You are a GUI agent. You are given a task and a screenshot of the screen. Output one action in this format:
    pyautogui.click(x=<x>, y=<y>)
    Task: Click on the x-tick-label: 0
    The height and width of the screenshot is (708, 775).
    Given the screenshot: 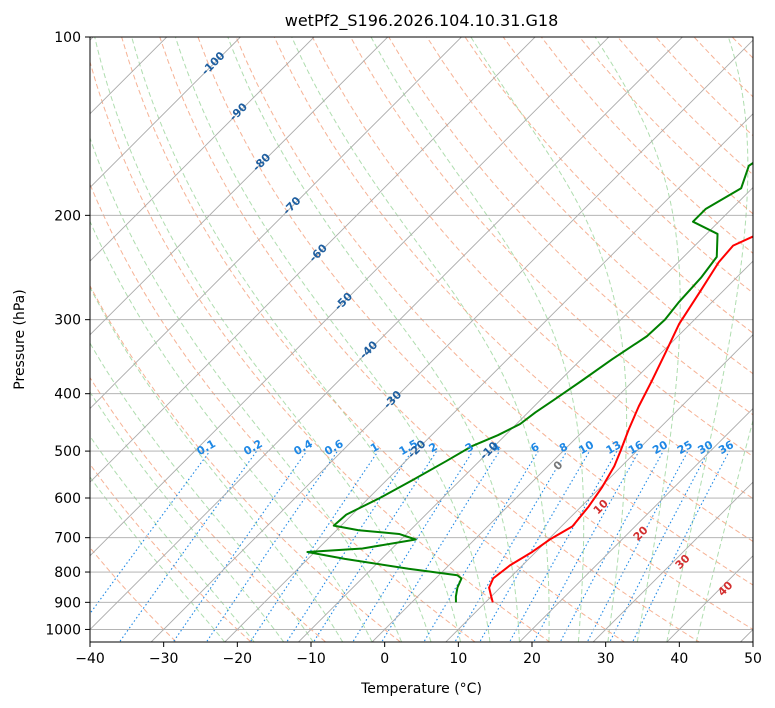 What is the action you would take?
    pyautogui.click(x=384, y=659)
    